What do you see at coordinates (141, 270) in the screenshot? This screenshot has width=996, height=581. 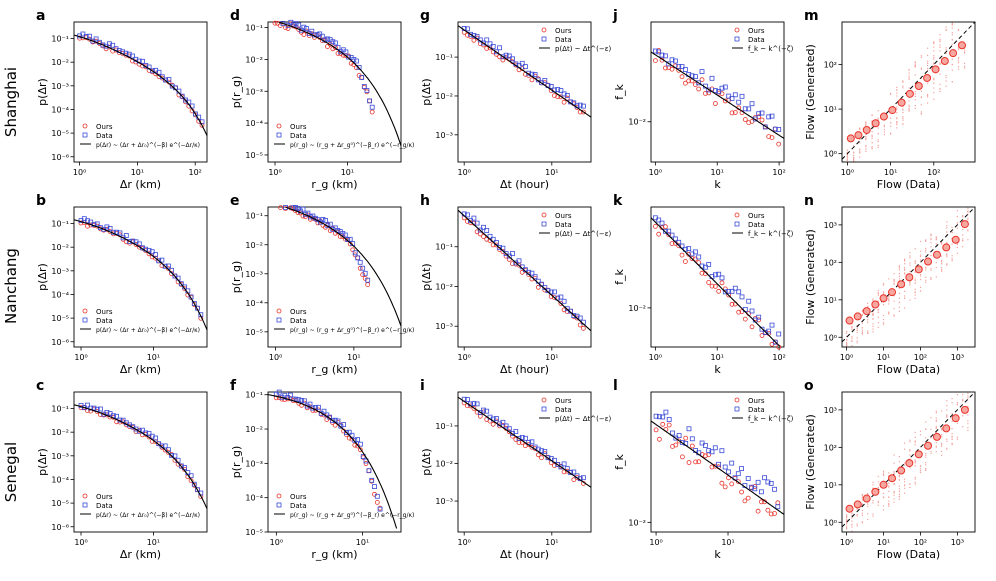 I see `series-ours` at bounding box center [141, 270].